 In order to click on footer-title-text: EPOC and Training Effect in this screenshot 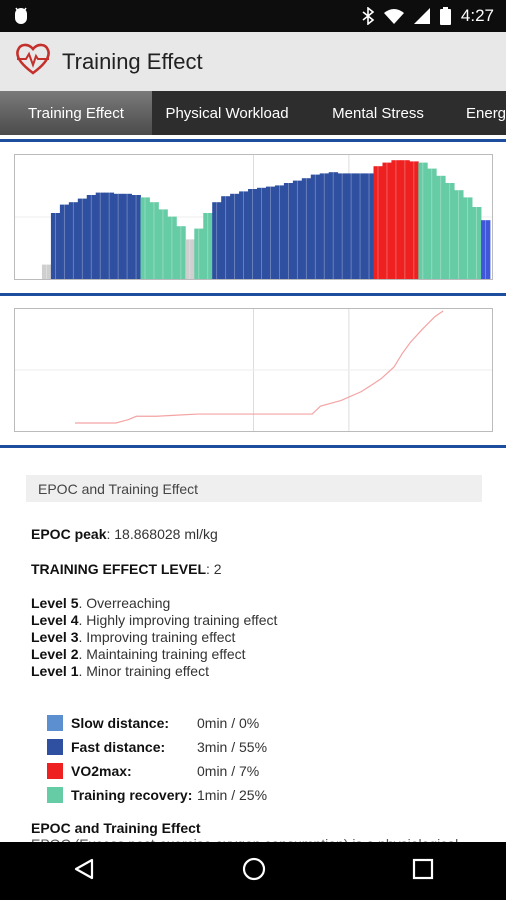, I will do `click(116, 828)`.